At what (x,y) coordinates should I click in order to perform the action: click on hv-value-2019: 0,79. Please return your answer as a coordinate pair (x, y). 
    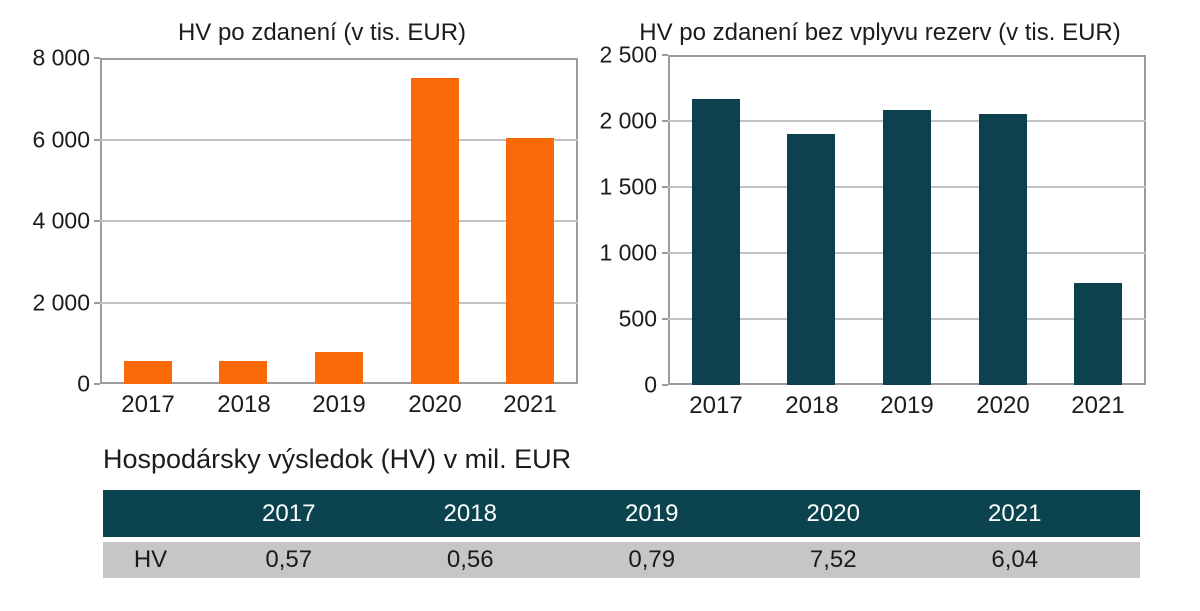
    Looking at the image, I should click on (652, 560).